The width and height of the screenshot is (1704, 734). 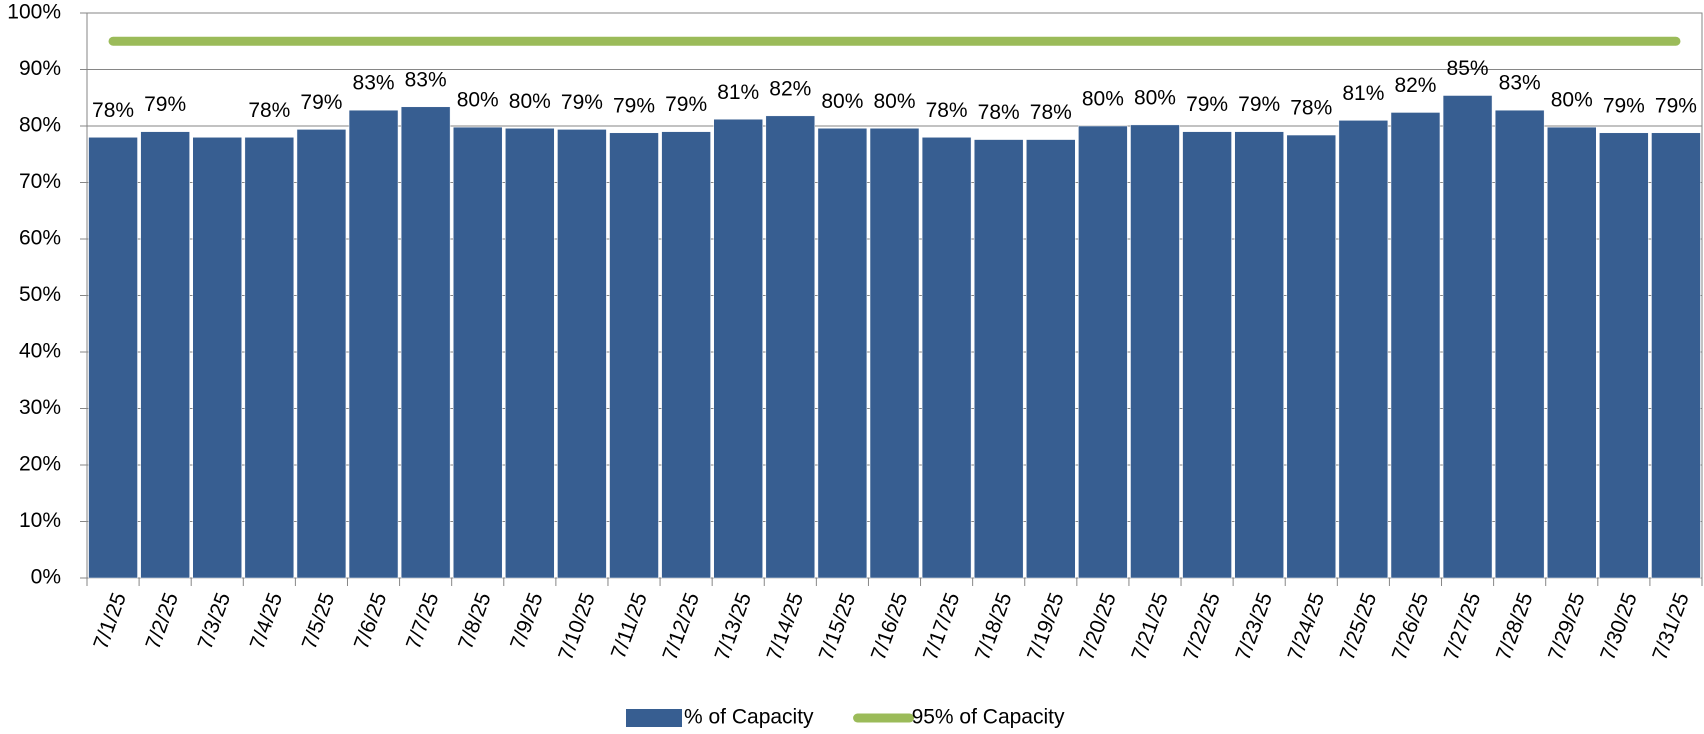 What do you see at coordinates (890, 627) in the screenshot?
I see `x-tick-label: 7/16/25` at bounding box center [890, 627].